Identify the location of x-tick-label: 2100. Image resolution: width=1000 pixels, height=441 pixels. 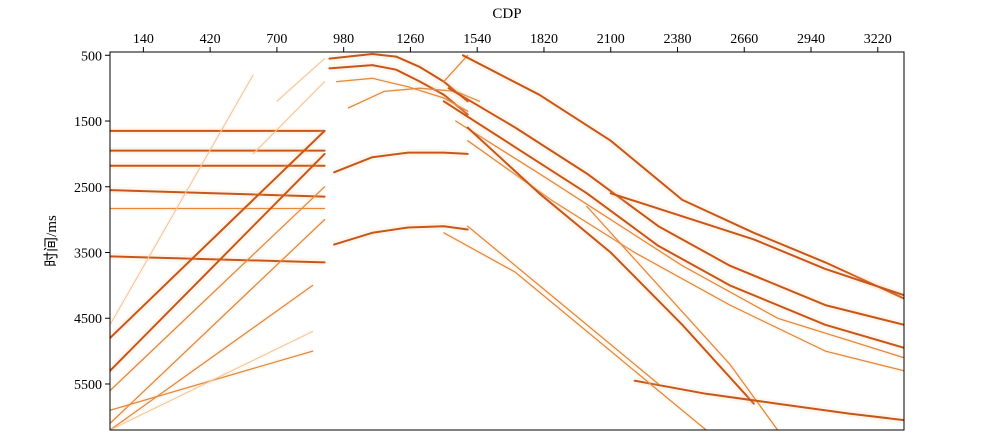
(611, 39).